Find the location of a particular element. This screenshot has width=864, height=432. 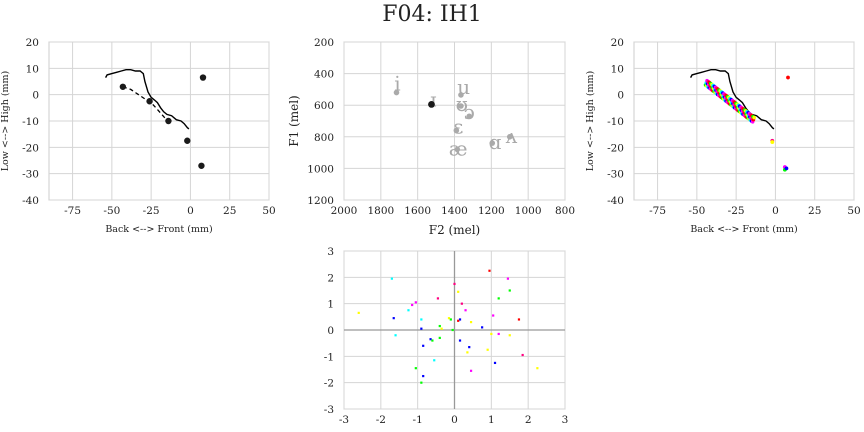

y-tick-label: -3 is located at coordinates (329, 410).